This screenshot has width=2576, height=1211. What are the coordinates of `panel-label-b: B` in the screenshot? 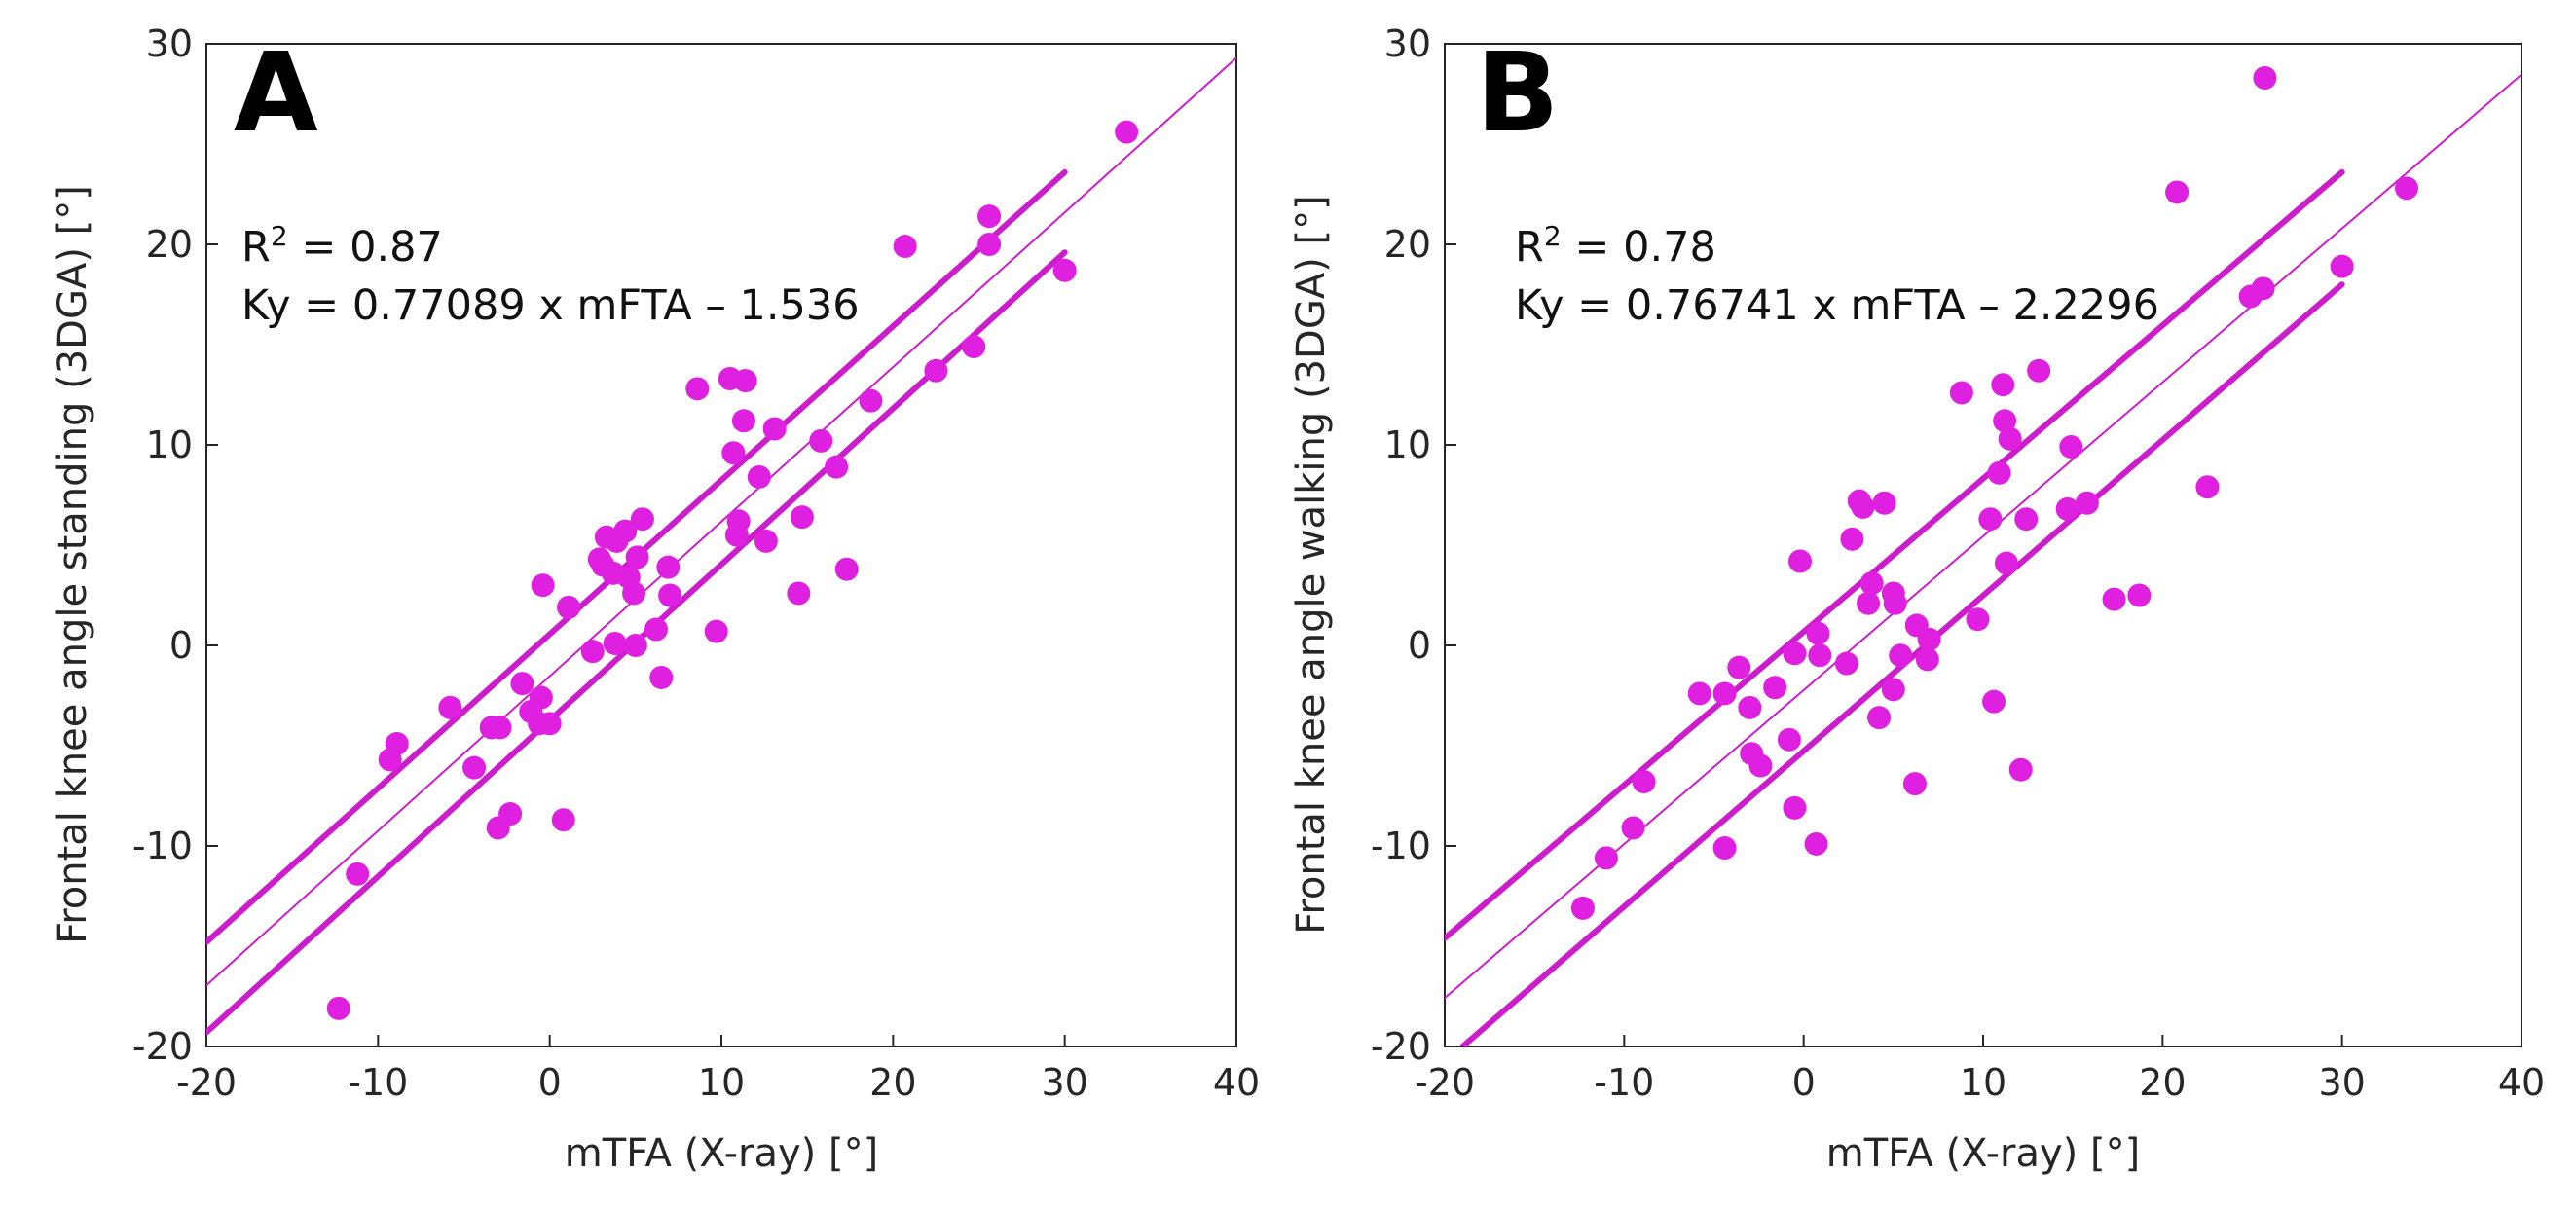 It's located at (1517, 93).